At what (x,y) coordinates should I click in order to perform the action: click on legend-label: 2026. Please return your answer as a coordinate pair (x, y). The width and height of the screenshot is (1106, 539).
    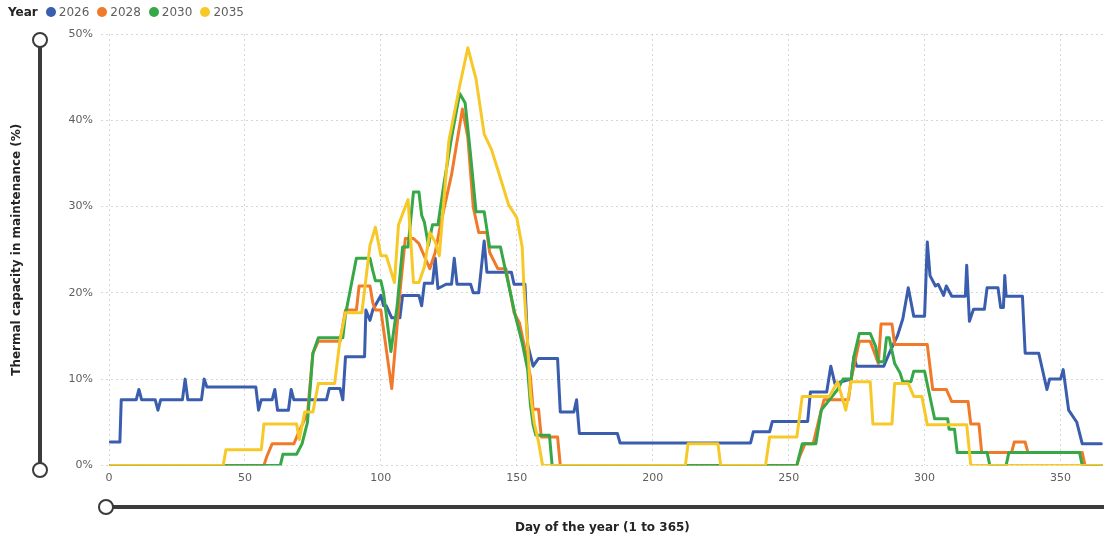
    Looking at the image, I should click on (74, 12).